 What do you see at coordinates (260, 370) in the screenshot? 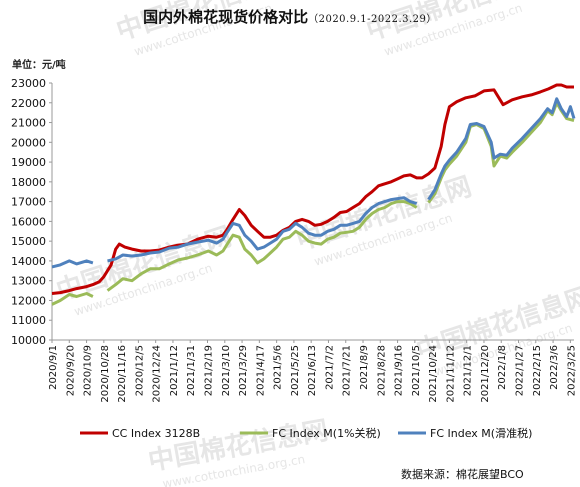
I see `x-tick-label: 2021/4/17` at bounding box center [260, 370].